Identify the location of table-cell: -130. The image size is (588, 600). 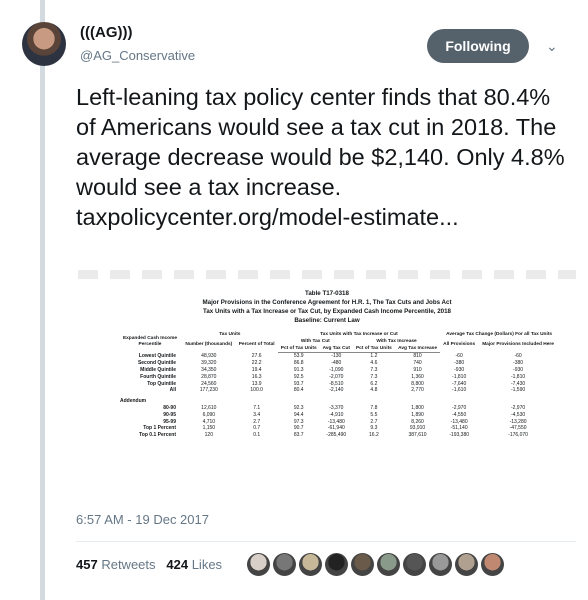
(336, 356).